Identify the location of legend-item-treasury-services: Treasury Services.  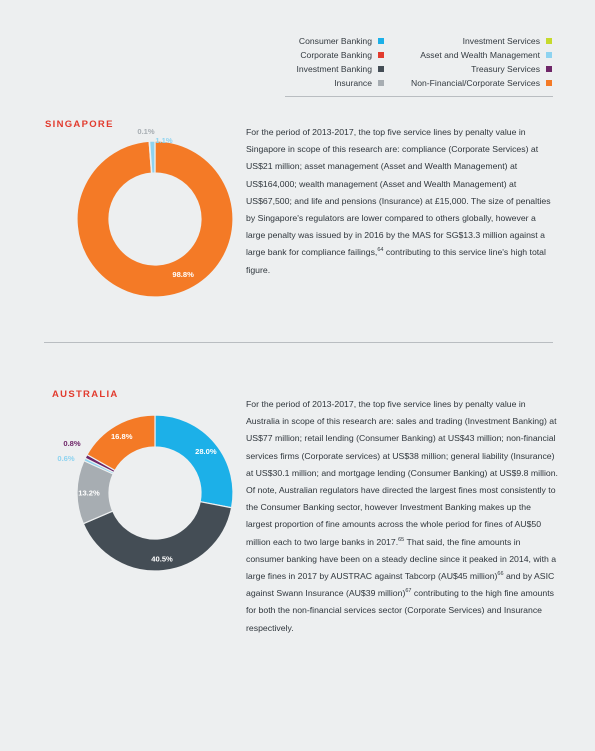
(481, 69).